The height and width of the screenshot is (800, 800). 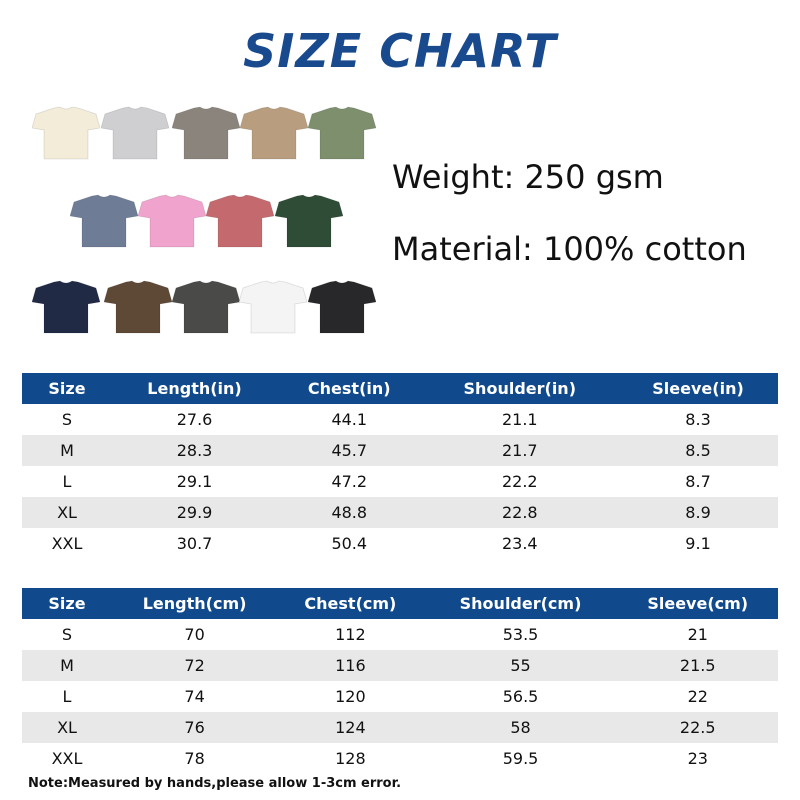 What do you see at coordinates (350, 696) in the screenshot?
I see `table-cell: 120` at bounding box center [350, 696].